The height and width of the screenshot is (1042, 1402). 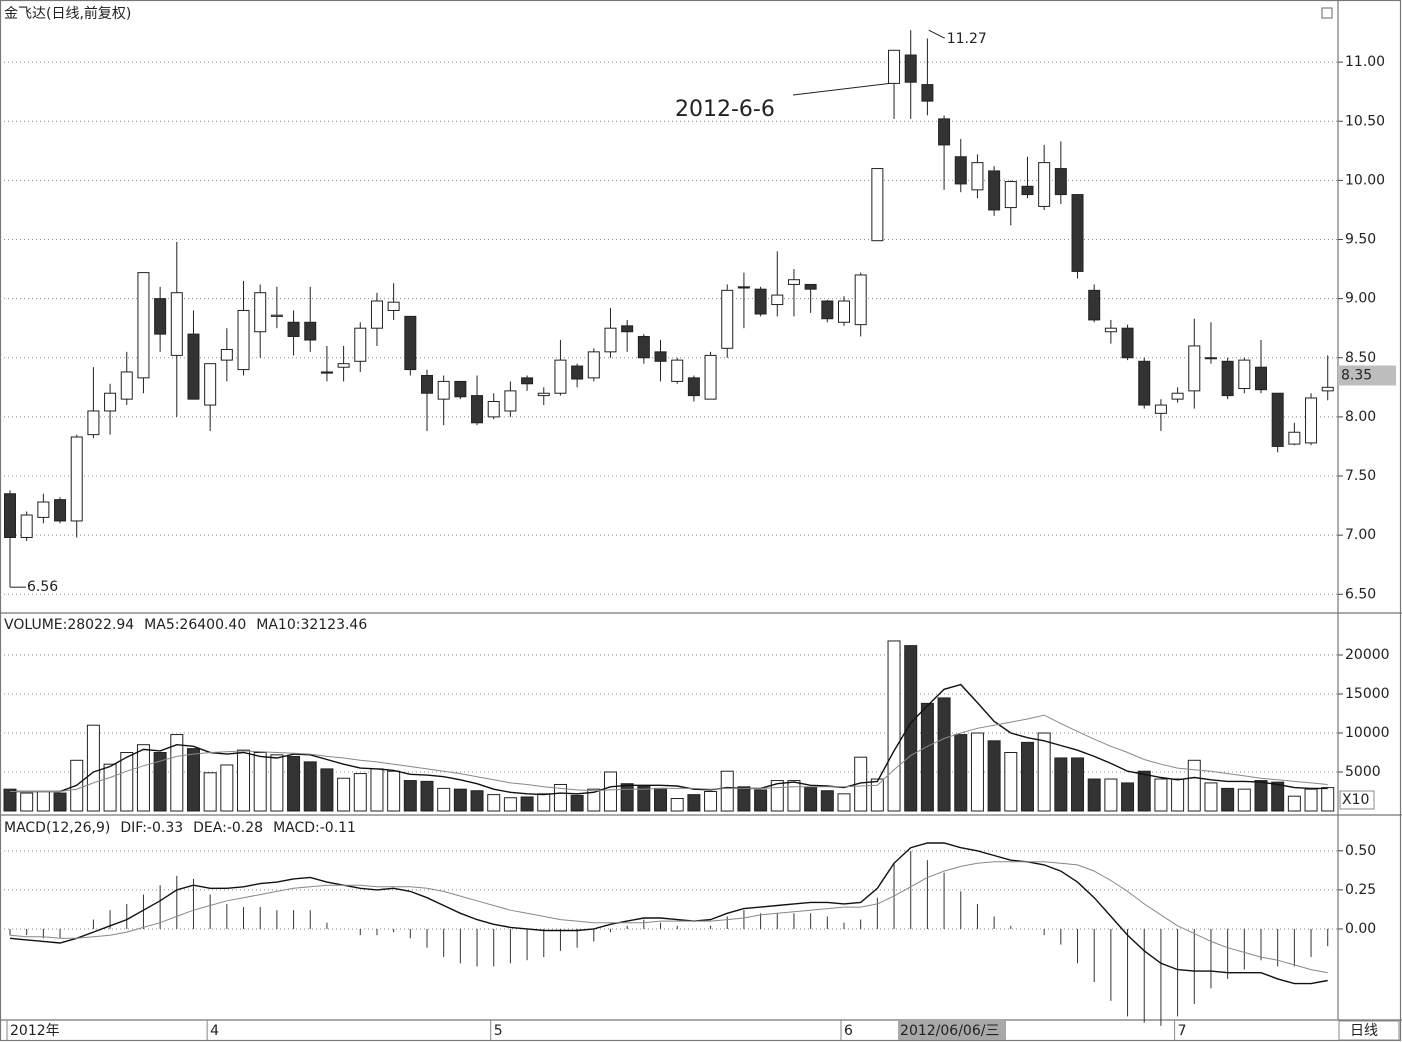 I want to click on y-tick-label: 0.25, so click(x=1360, y=890).